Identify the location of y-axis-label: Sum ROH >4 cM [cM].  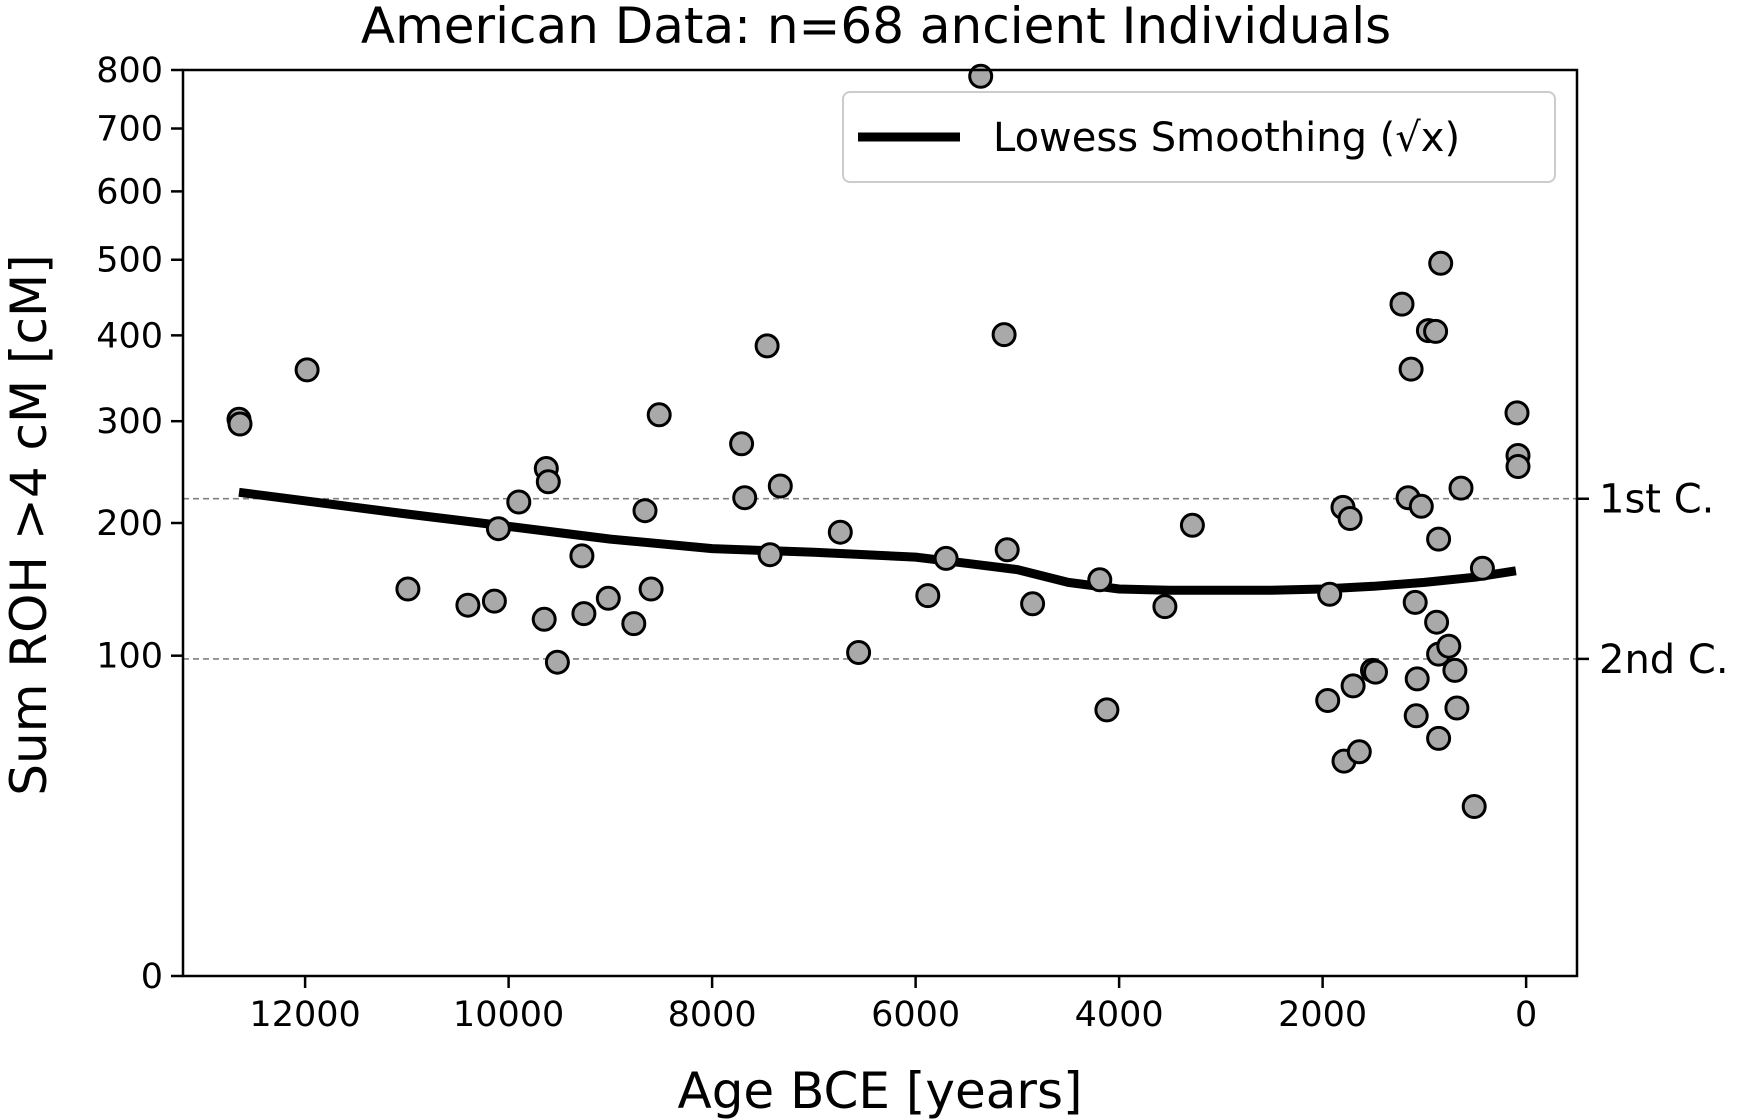
(29, 524).